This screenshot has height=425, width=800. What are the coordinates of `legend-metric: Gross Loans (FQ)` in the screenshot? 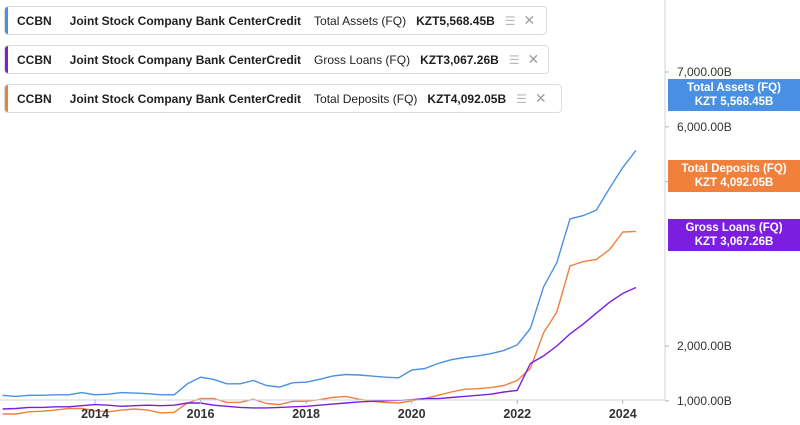 It's located at (362, 59).